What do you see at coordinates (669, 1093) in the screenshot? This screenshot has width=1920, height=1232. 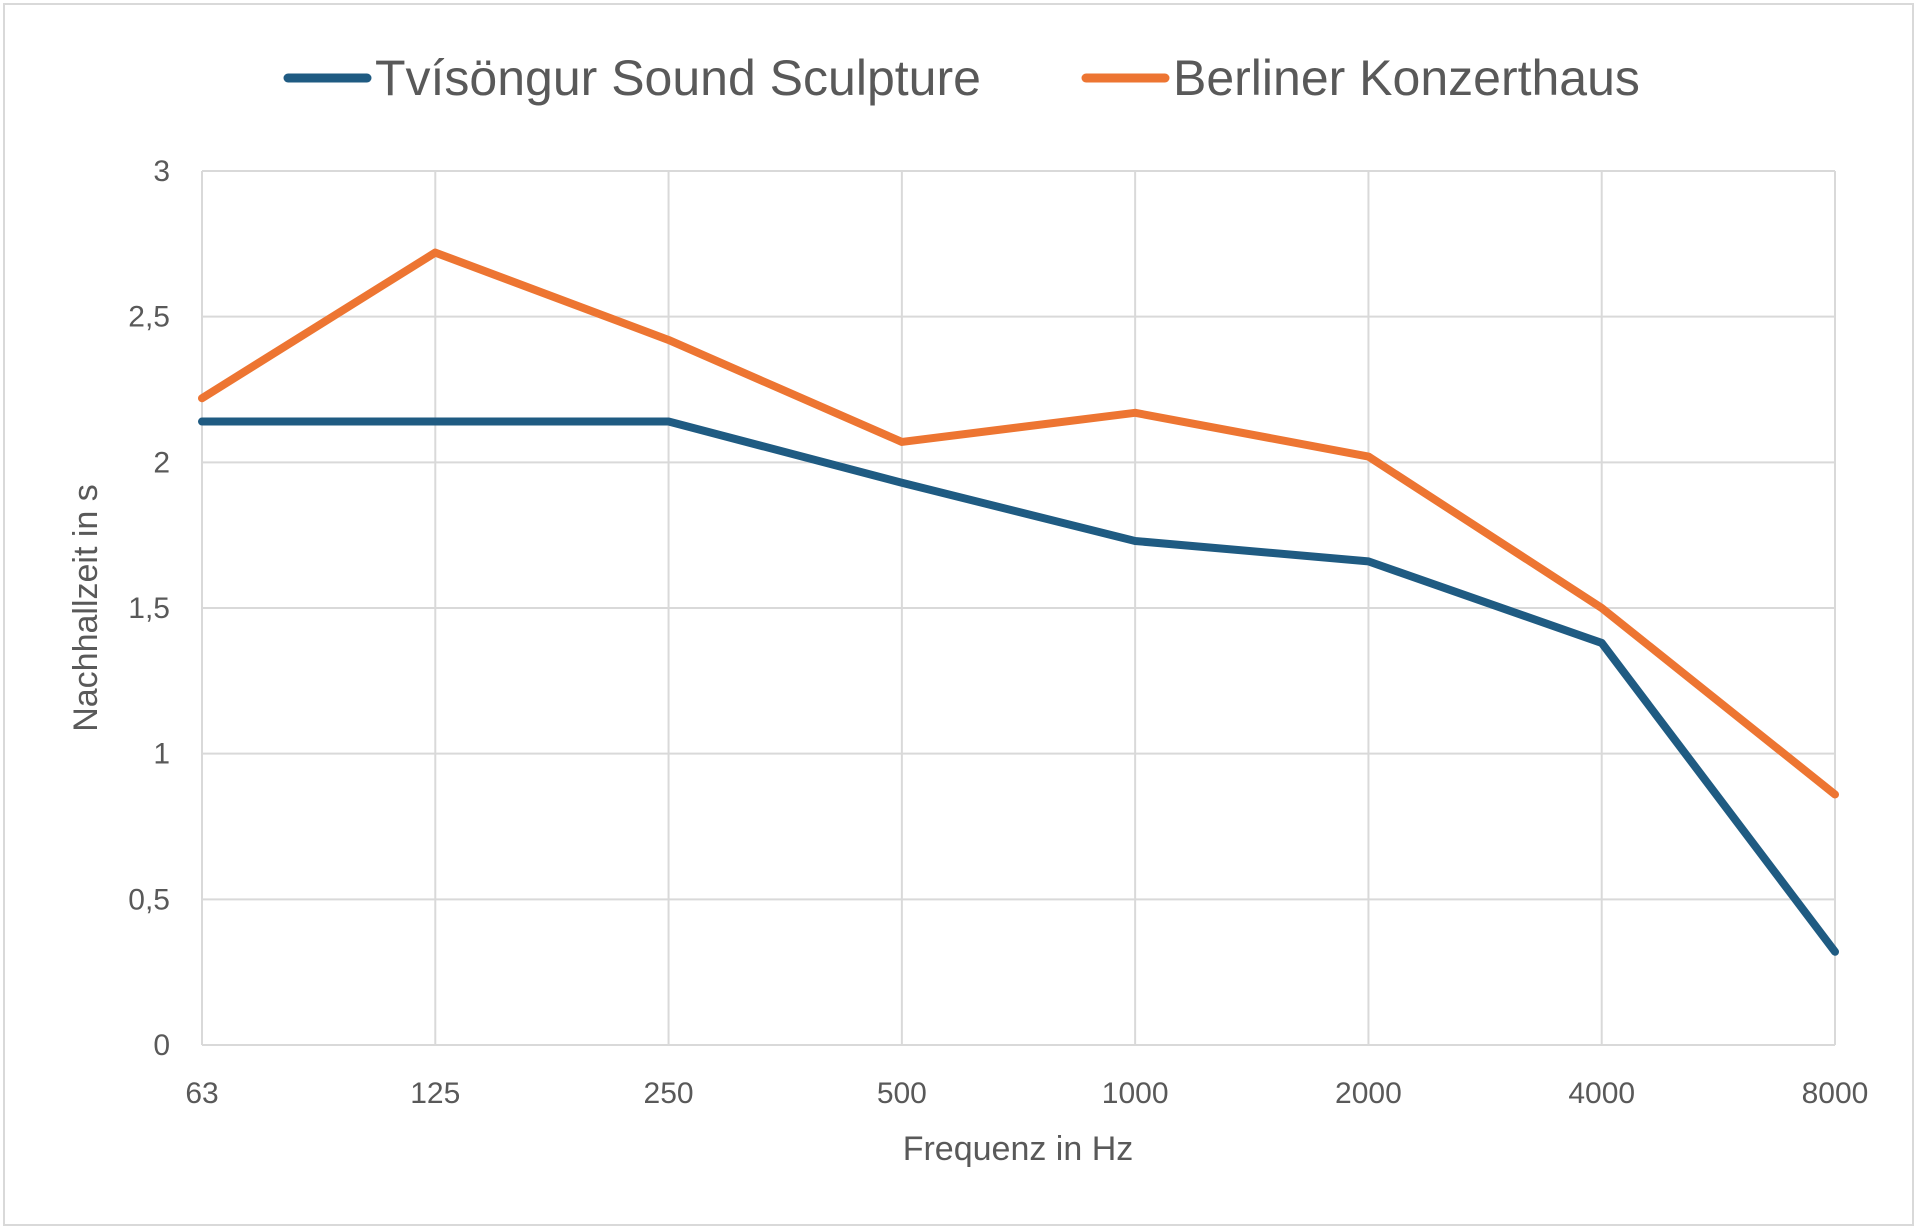 I see `x-tick-label: 250` at bounding box center [669, 1093].